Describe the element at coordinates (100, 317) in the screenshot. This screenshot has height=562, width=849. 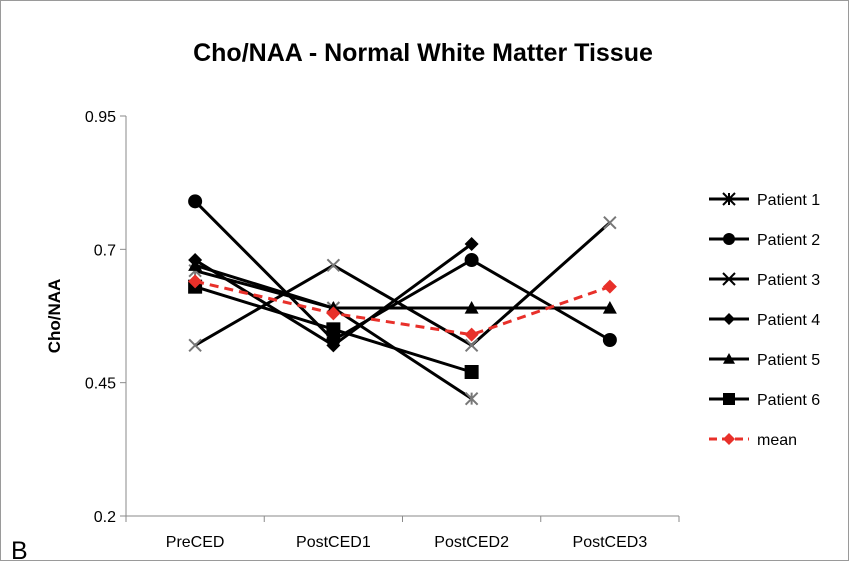
I see `y-tick-labels: 0.2 0.45 0.7 0.95` at that location.